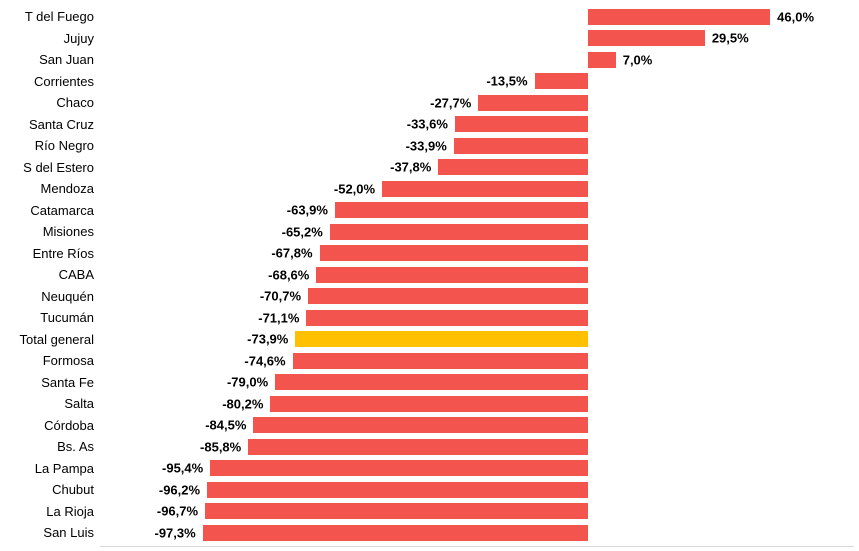  Describe the element at coordinates (68, 361) in the screenshot. I see `category-label: Formosa` at that location.